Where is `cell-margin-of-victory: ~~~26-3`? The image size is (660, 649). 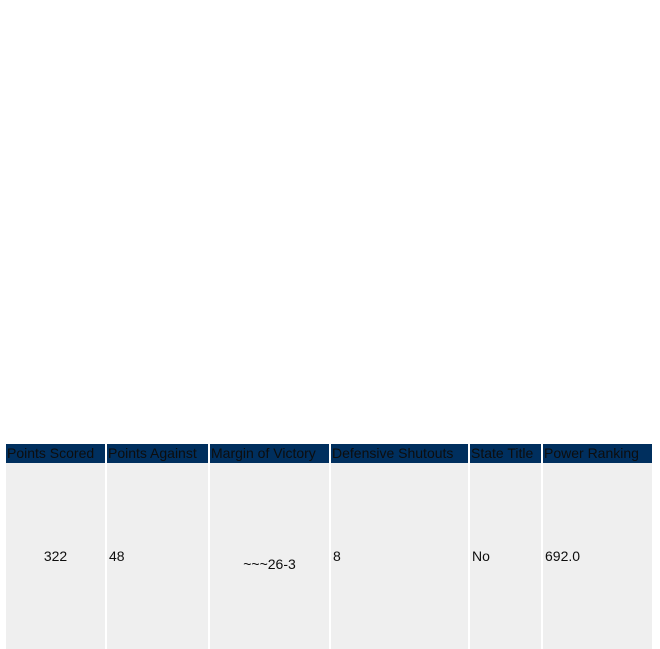 cell-margin-of-victory: ~~~26-3 is located at coordinates (269, 556).